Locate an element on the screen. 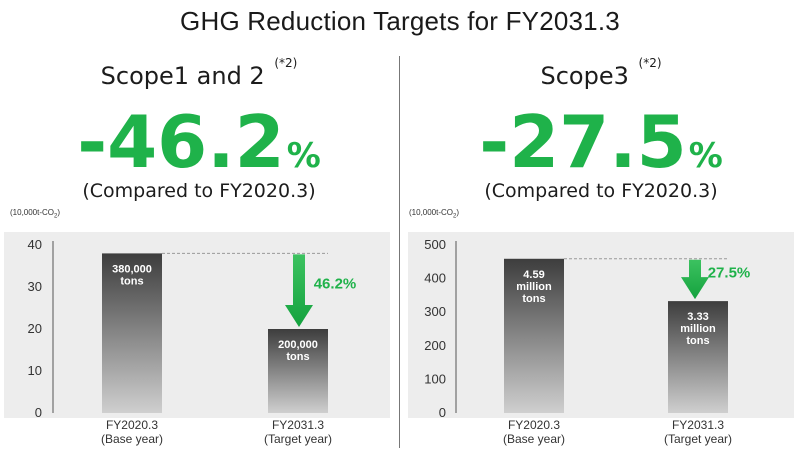 This screenshot has width=800, height=455. scope12-reduction-value: -46.2 is located at coordinates (181, 142).